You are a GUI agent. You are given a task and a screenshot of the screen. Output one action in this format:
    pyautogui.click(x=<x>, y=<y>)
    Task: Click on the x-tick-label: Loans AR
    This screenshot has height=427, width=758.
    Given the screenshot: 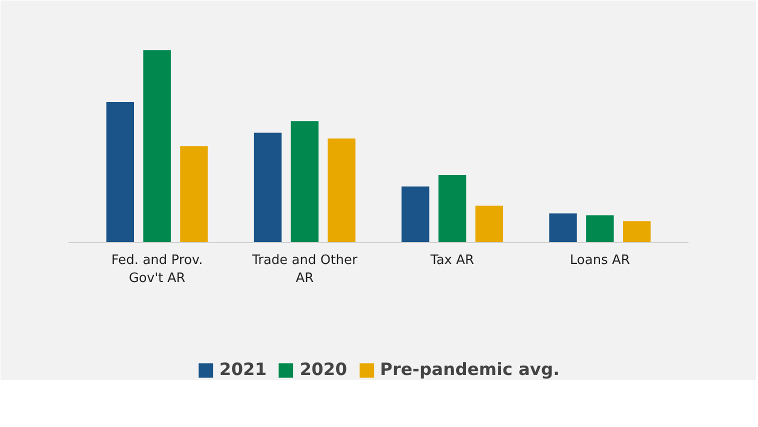 What is the action you would take?
    pyautogui.click(x=600, y=260)
    